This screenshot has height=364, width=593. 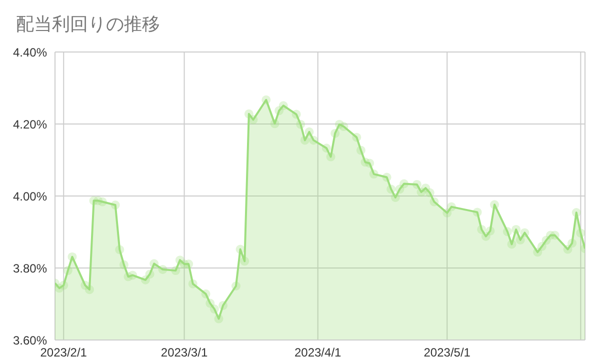 What do you see at coordinates (30, 268) in the screenshot?
I see `y-tick-label: 3.80%` at bounding box center [30, 268].